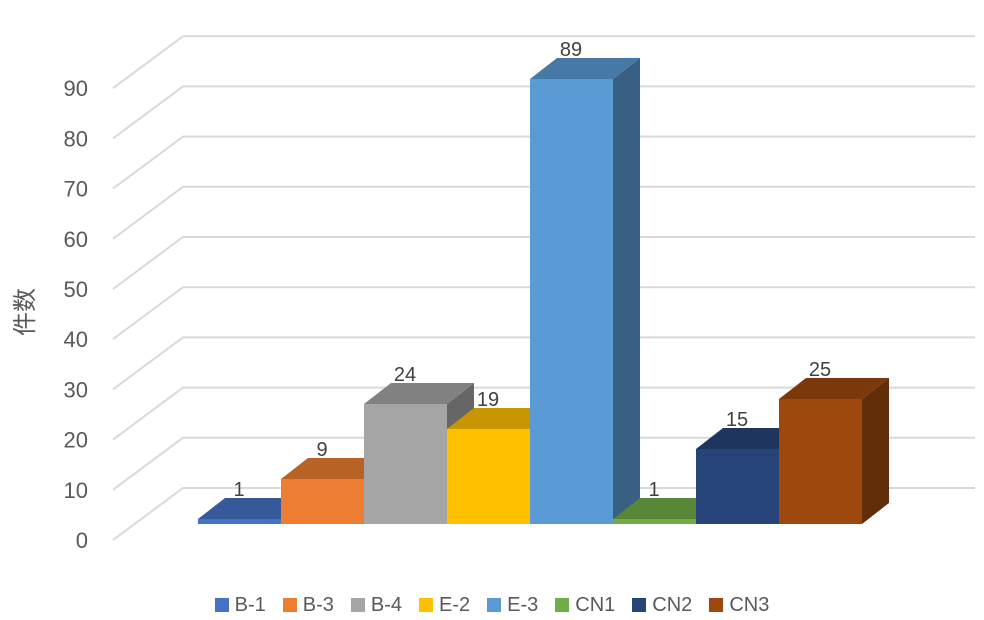 This screenshot has height=620, width=984. What do you see at coordinates (76, 490) in the screenshot?
I see `y-tick-label: 10` at bounding box center [76, 490].